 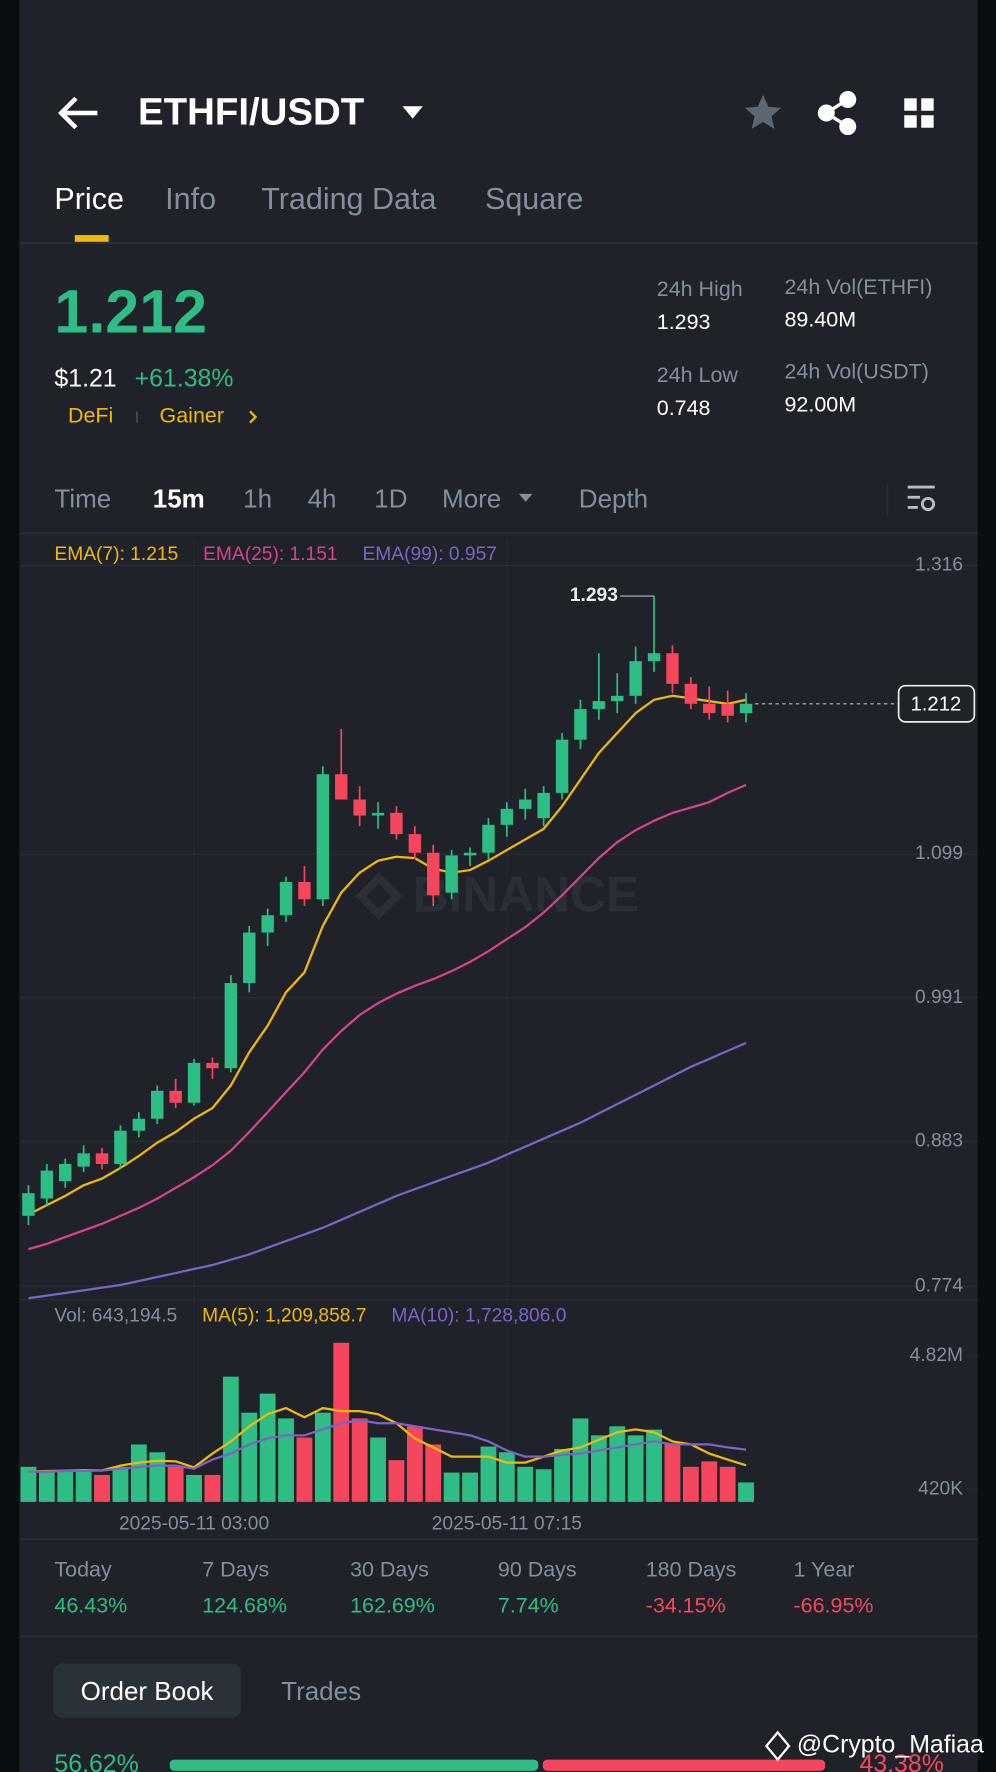 I want to click on performance-label: 90 Days, so click(x=537, y=1570).